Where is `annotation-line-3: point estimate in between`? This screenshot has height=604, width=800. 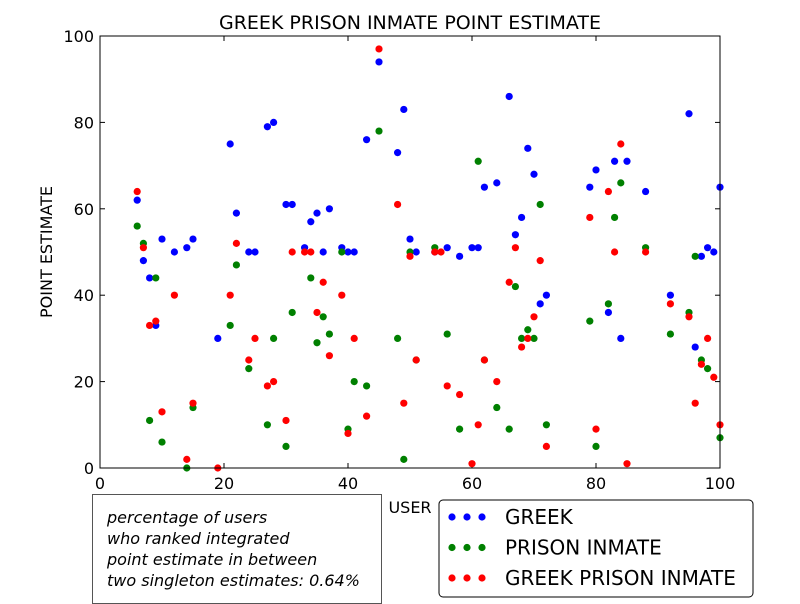
annotation-line-3: point estimate in between is located at coordinates (212, 559).